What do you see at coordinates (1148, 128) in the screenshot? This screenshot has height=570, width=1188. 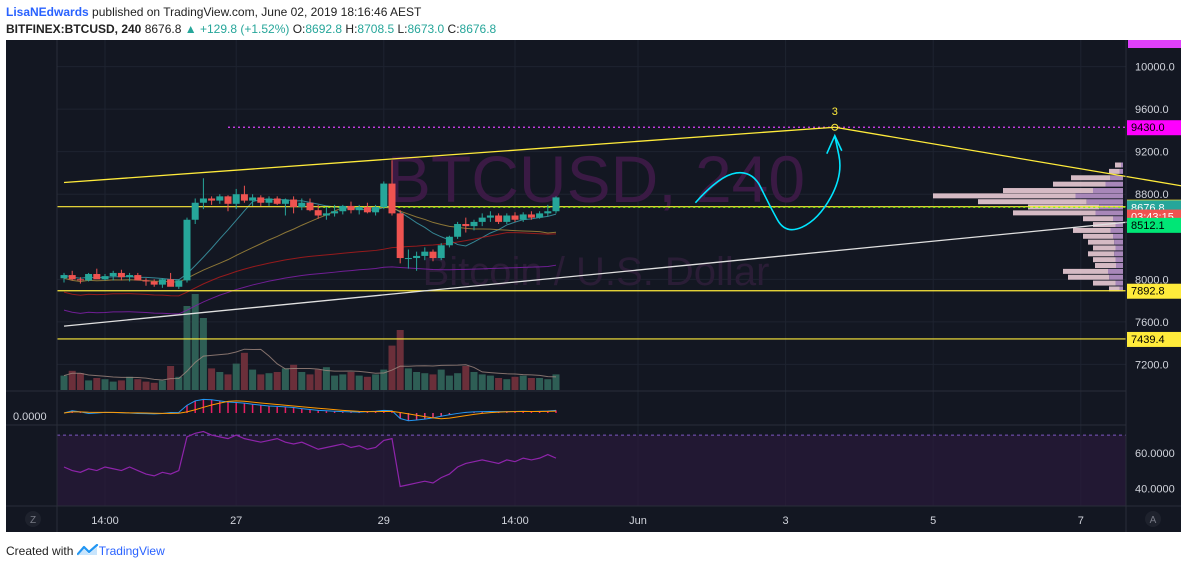 I see `price-tag-label: 9430.0` at bounding box center [1148, 128].